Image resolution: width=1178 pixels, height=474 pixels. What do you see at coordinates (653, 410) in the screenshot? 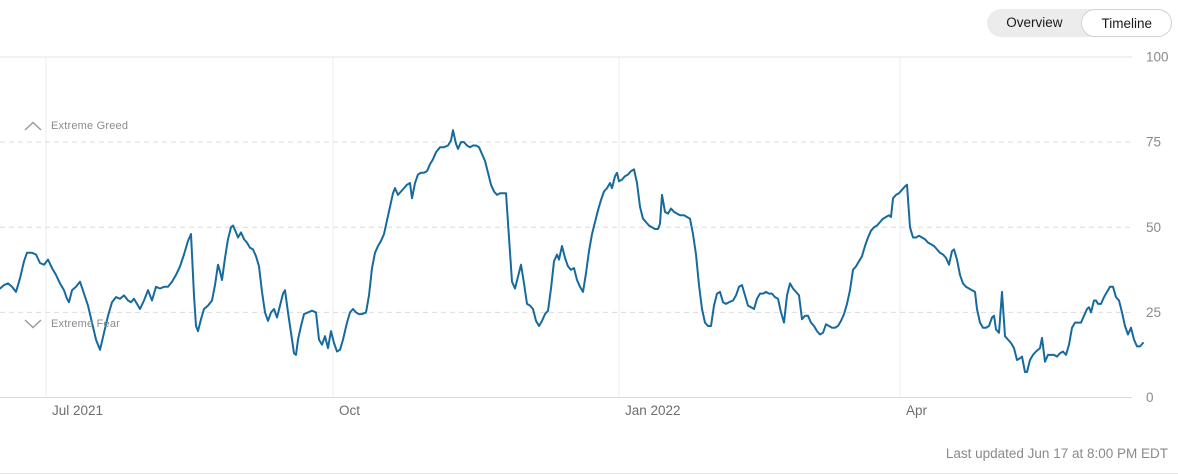
I see `x-tick-label-jan-2022: Jan 2022` at bounding box center [653, 410].